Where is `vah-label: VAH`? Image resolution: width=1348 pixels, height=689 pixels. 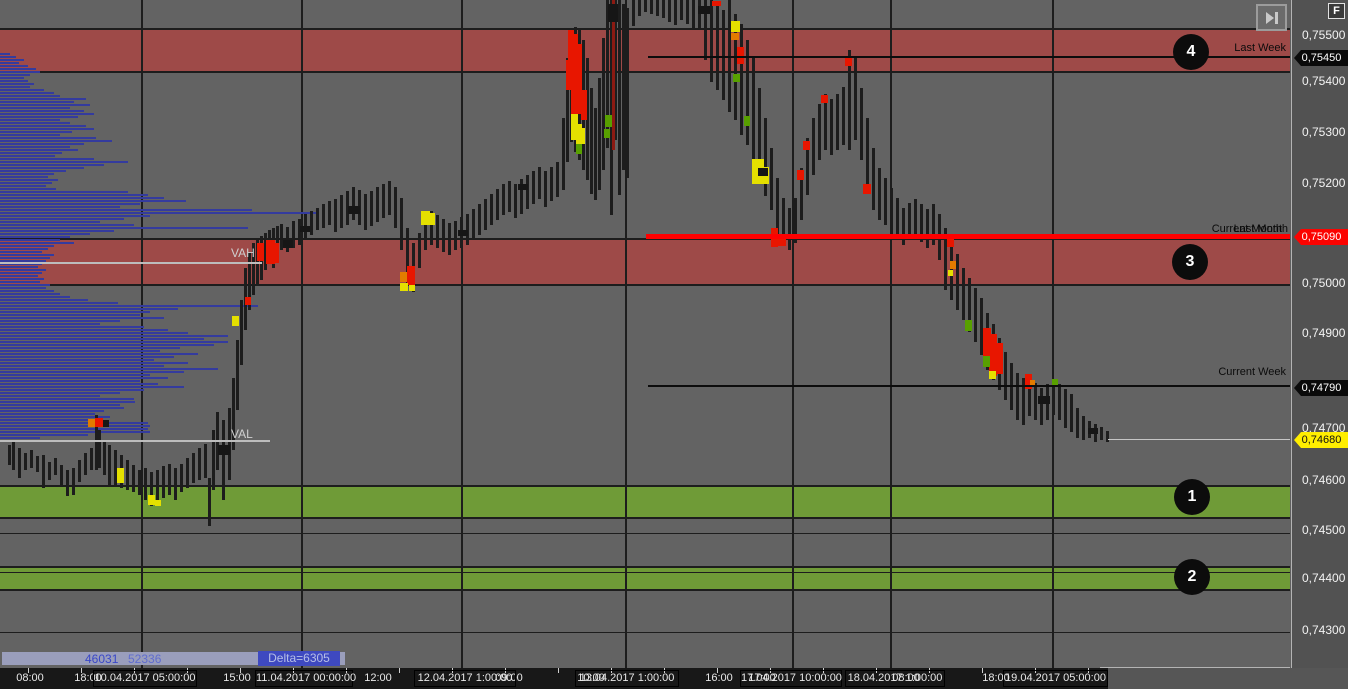 vah-label: VAH is located at coordinates (243, 253).